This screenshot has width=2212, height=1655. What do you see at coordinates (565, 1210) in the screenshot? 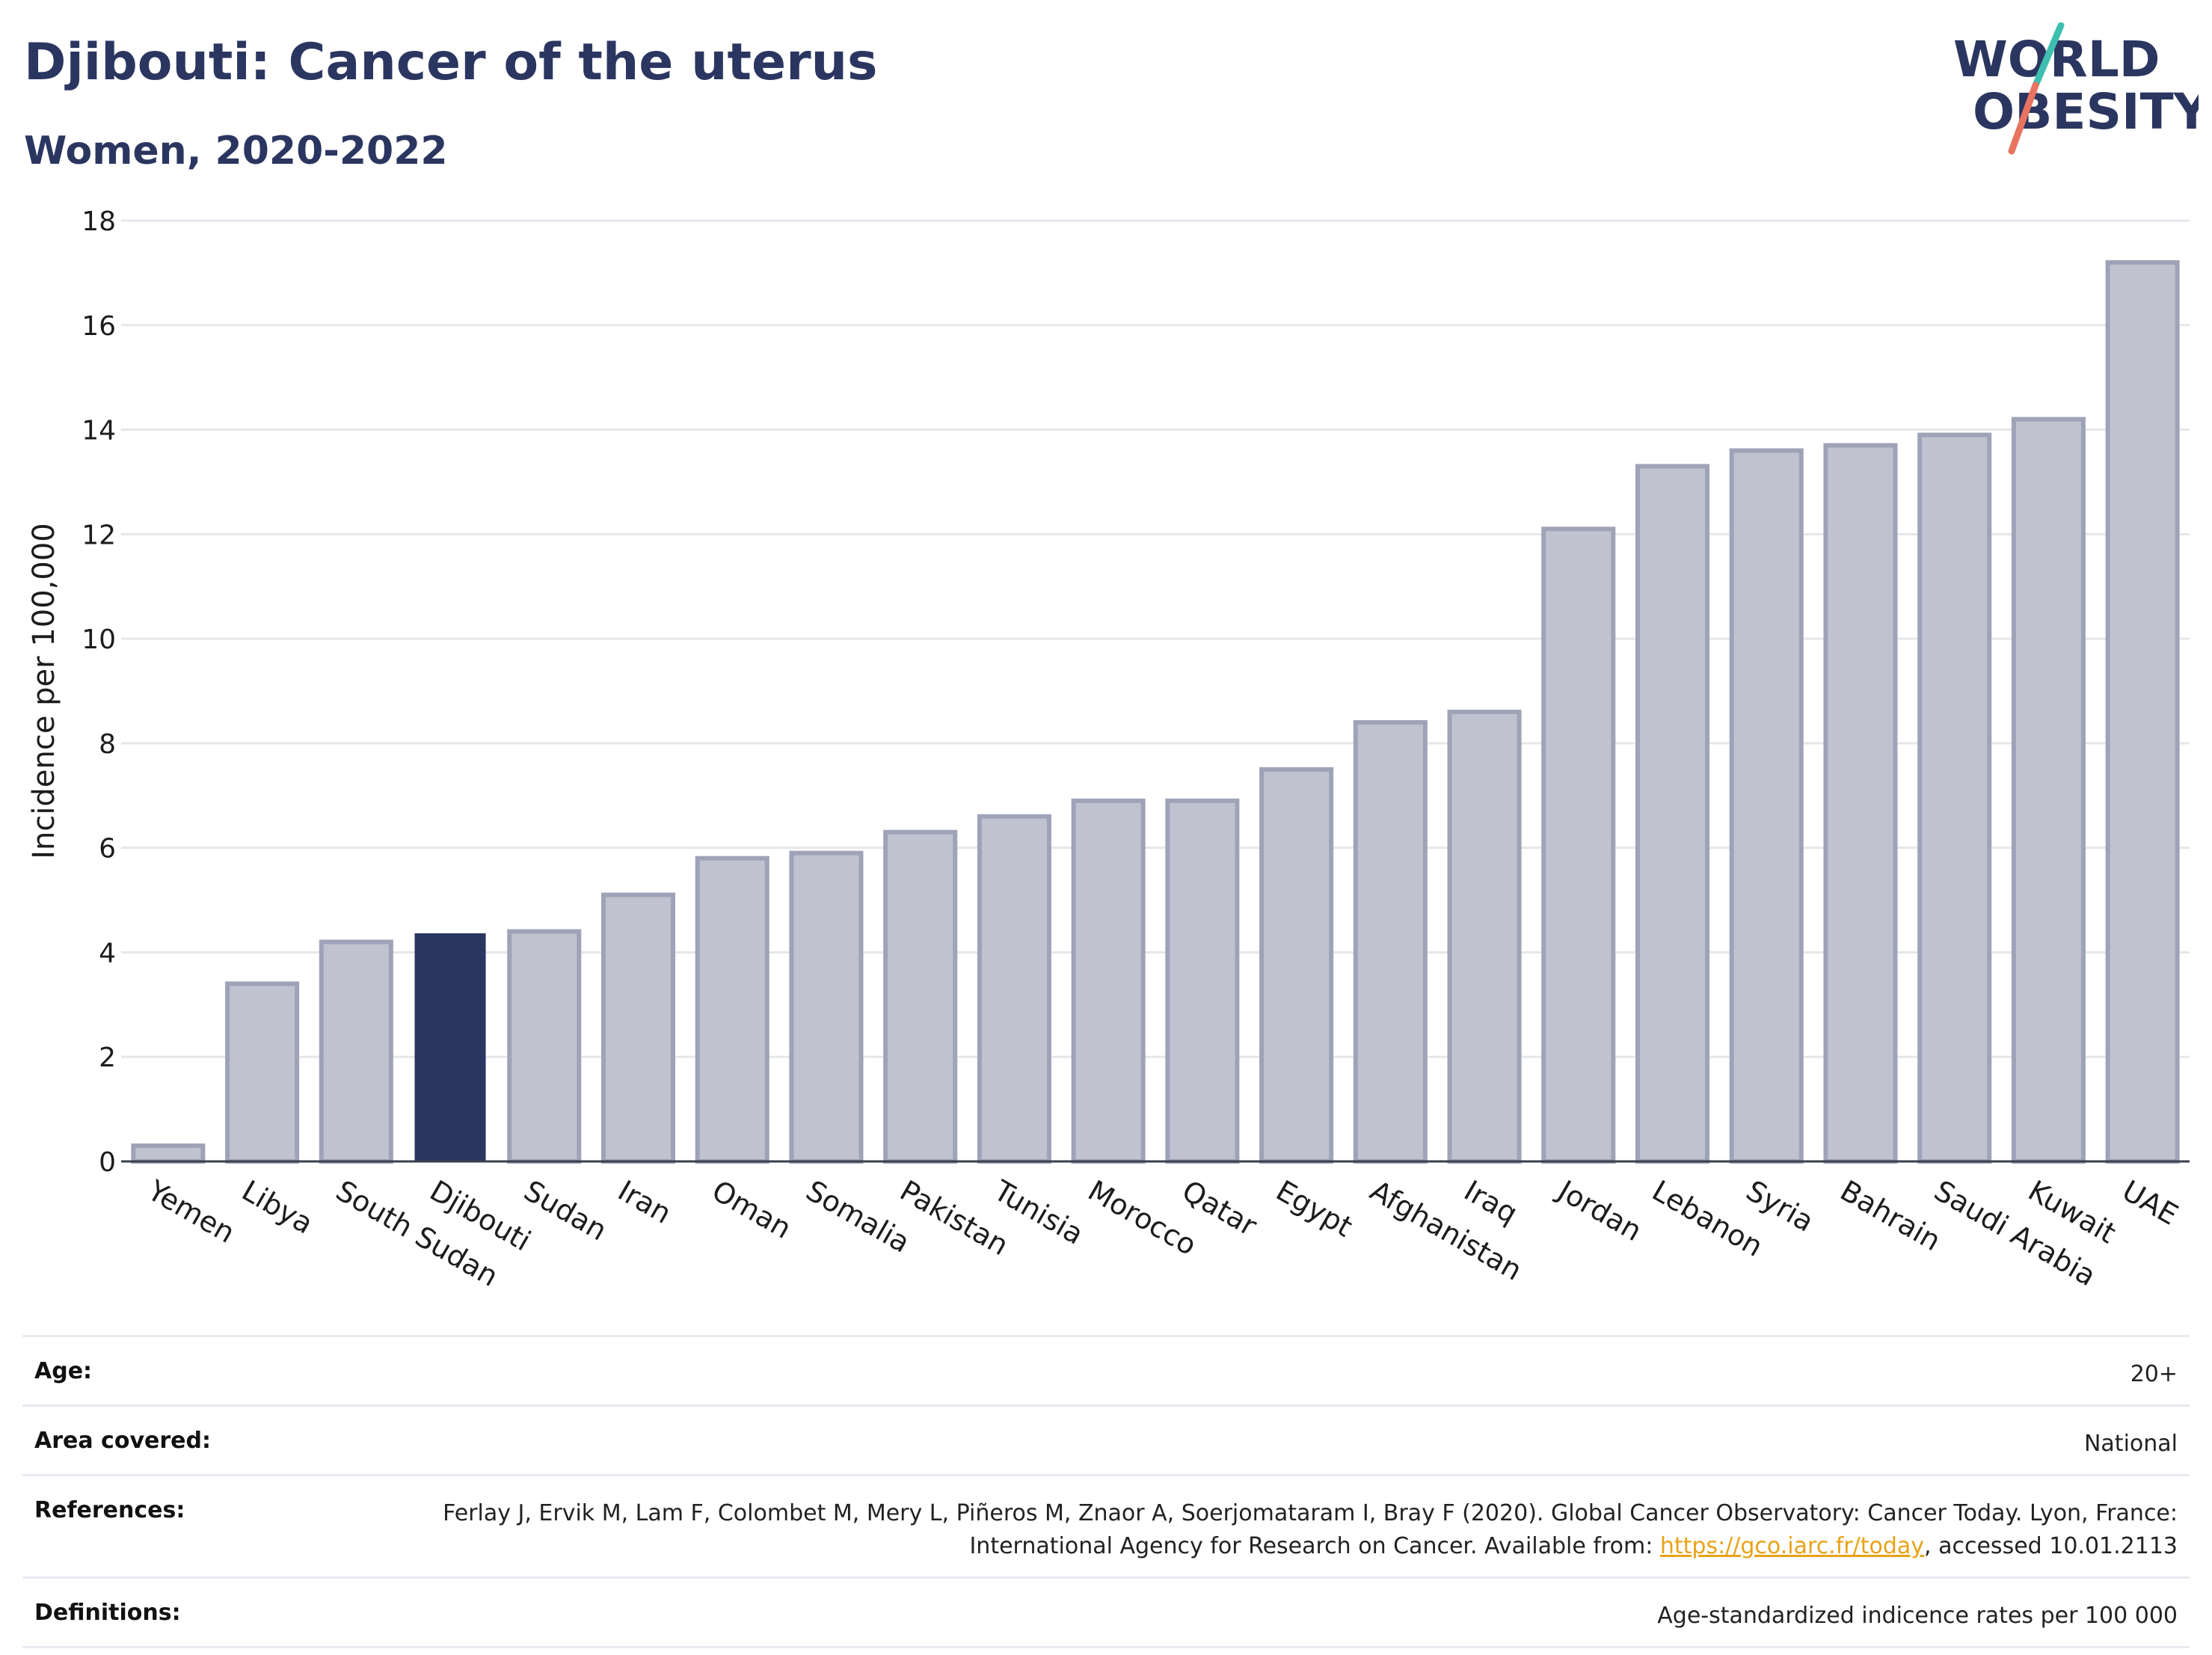
I see `x-tick-label: Sudan` at bounding box center [565, 1210].